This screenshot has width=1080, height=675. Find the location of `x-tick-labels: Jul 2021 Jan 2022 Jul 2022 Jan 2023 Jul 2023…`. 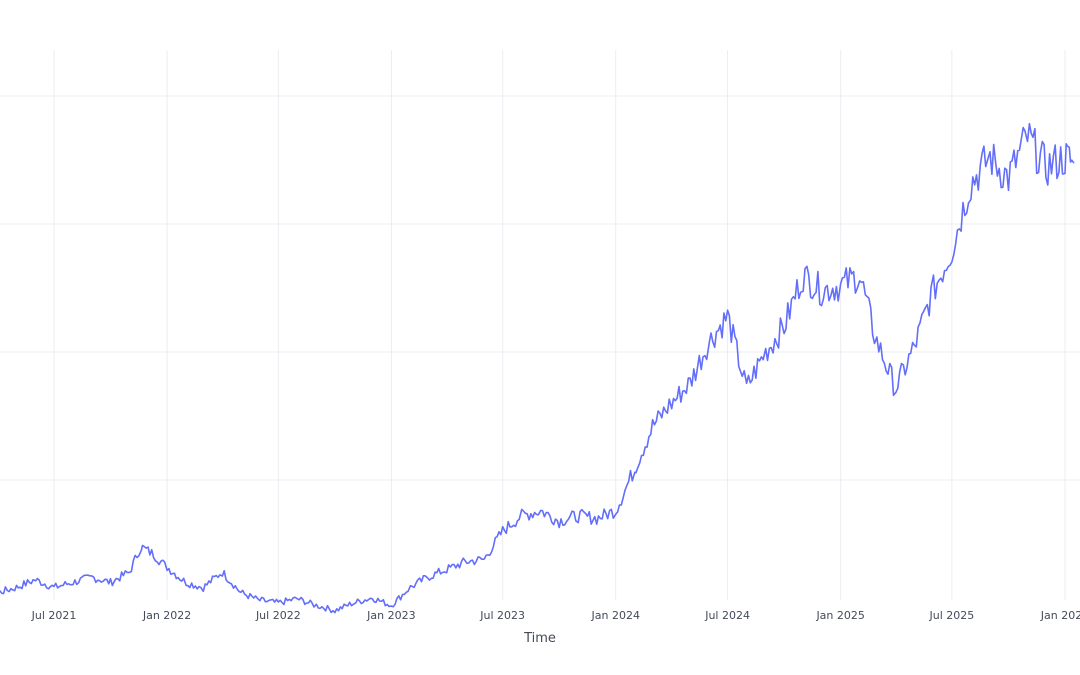

x-tick-labels: Jul 2021 Jan 2022 Jul 2022 Jan 2023 Jul 2023… is located at coordinates (555, 615).